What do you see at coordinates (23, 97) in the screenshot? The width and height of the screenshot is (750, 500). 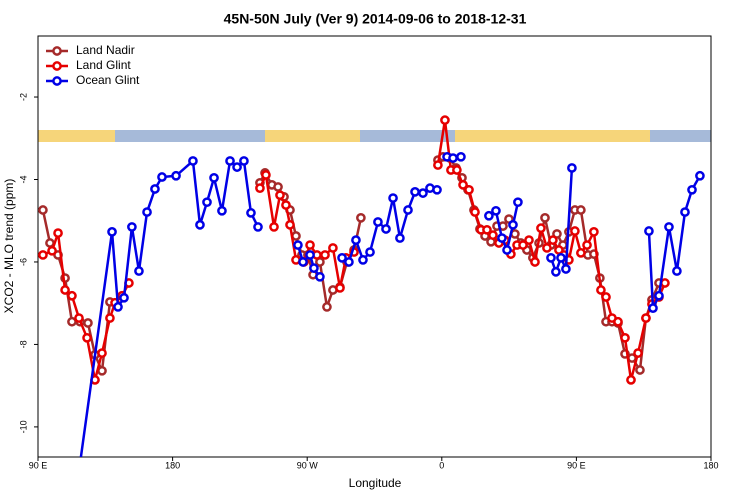 I see `y-tick-label: -2` at bounding box center [23, 97].